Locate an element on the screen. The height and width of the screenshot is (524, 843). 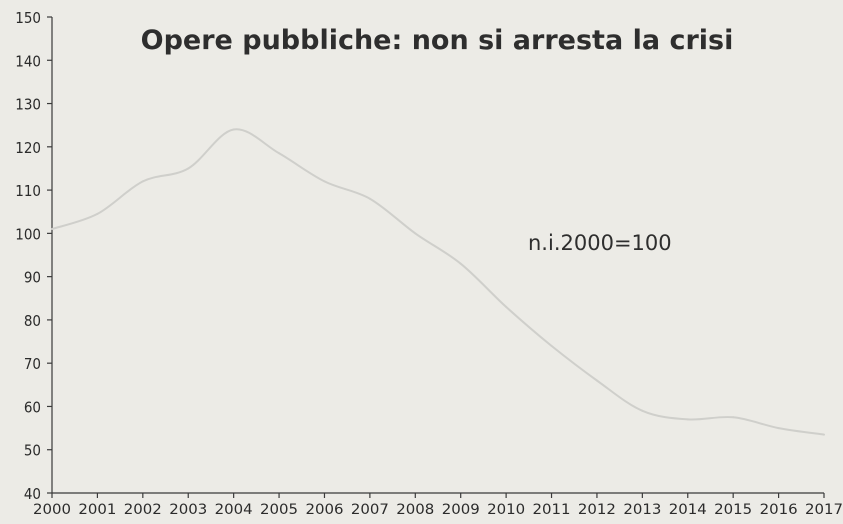
x-tick-label: 2015 is located at coordinates (733, 510).